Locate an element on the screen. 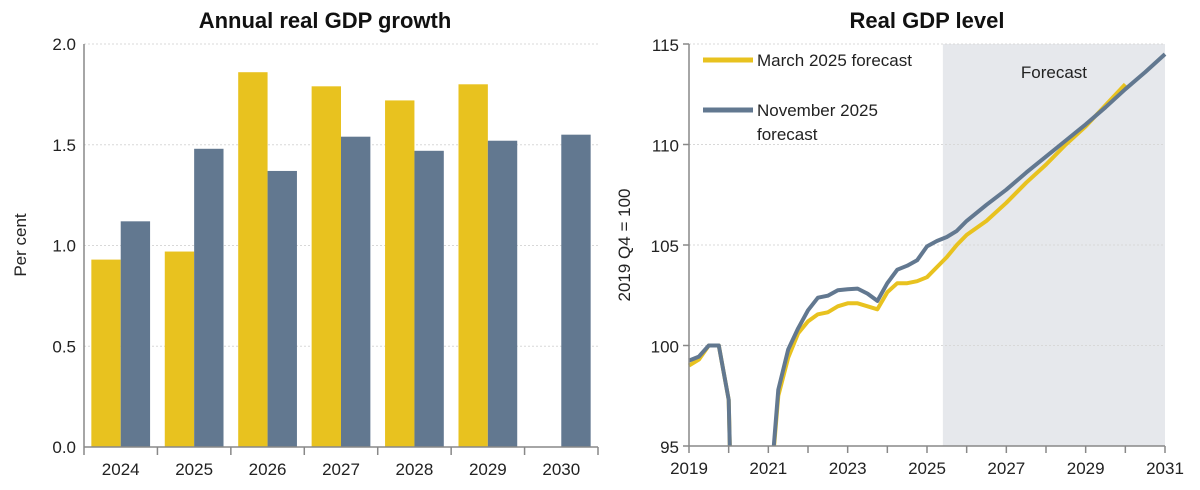 The height and width of the screenshot is (490, 1200). y-tick-label: 2.0 is located at coordinates (64, 44).